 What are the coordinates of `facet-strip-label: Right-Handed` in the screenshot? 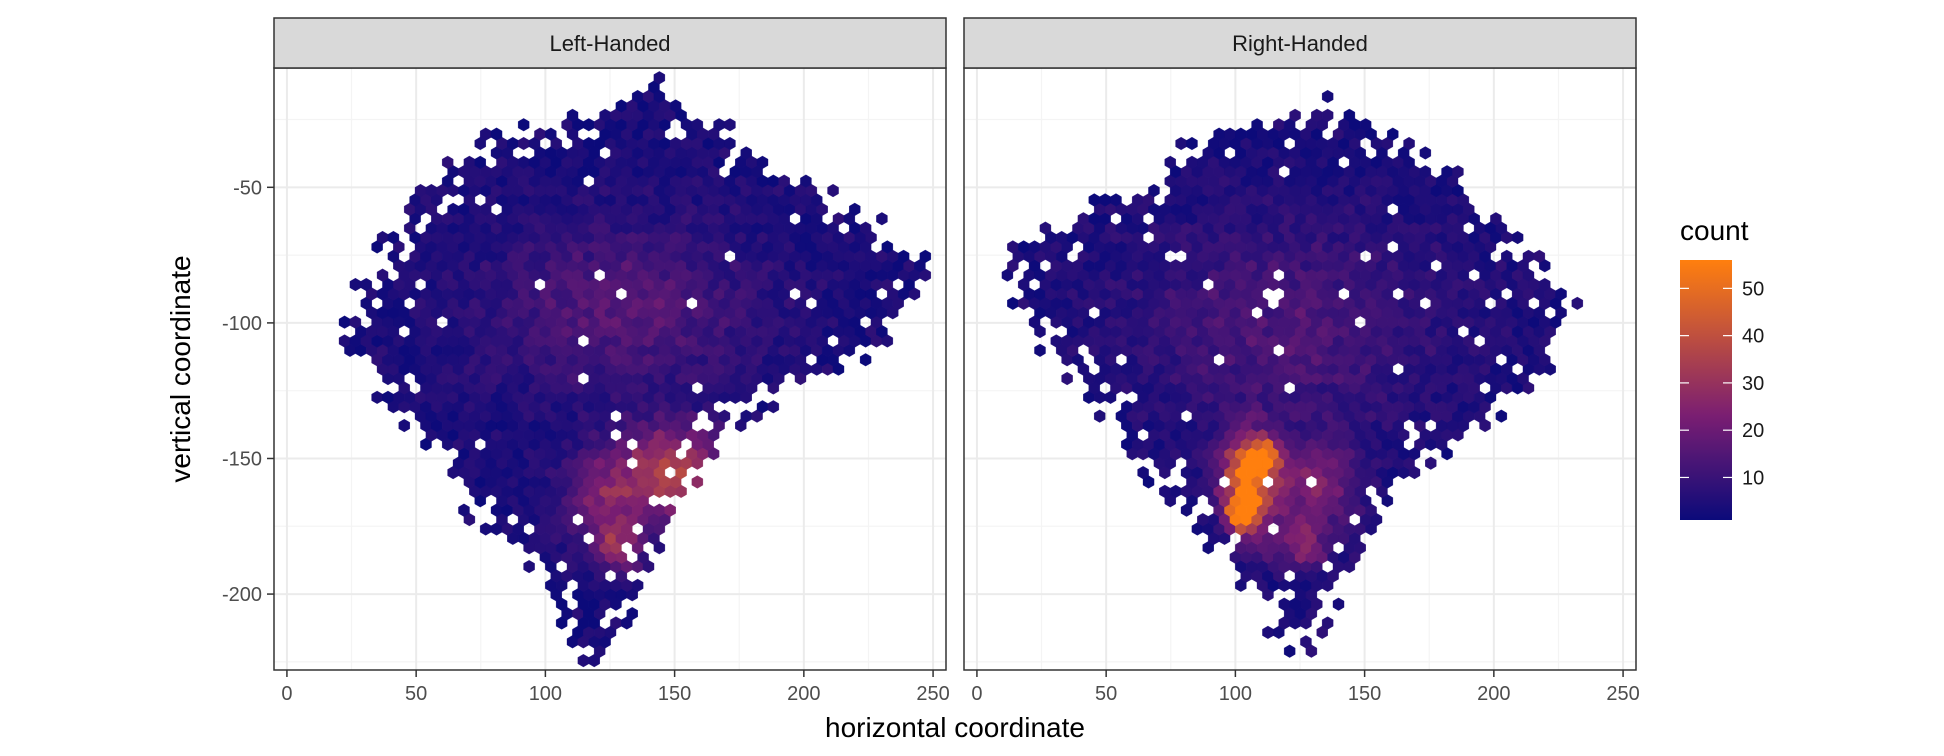 It's located at (1300, 43).